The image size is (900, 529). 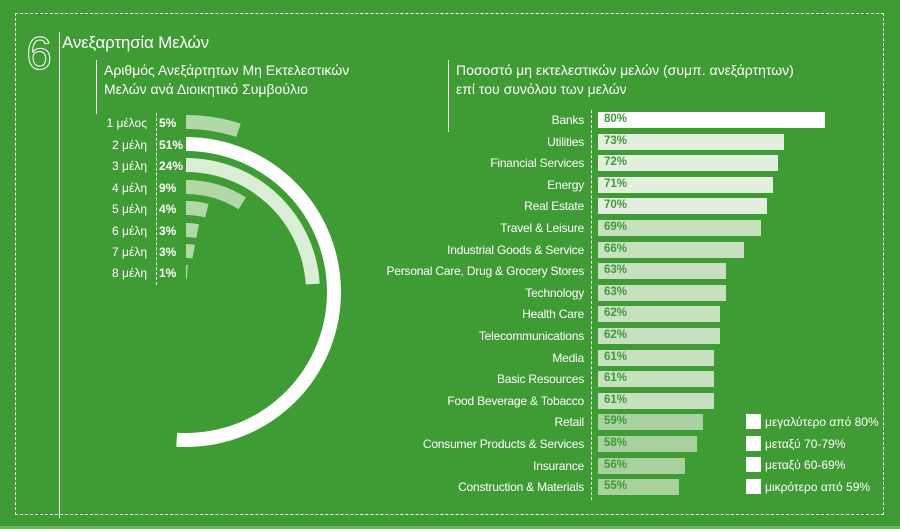 I want to click on radial-category-label: 1 μέλος, so click(x=126, y=123).